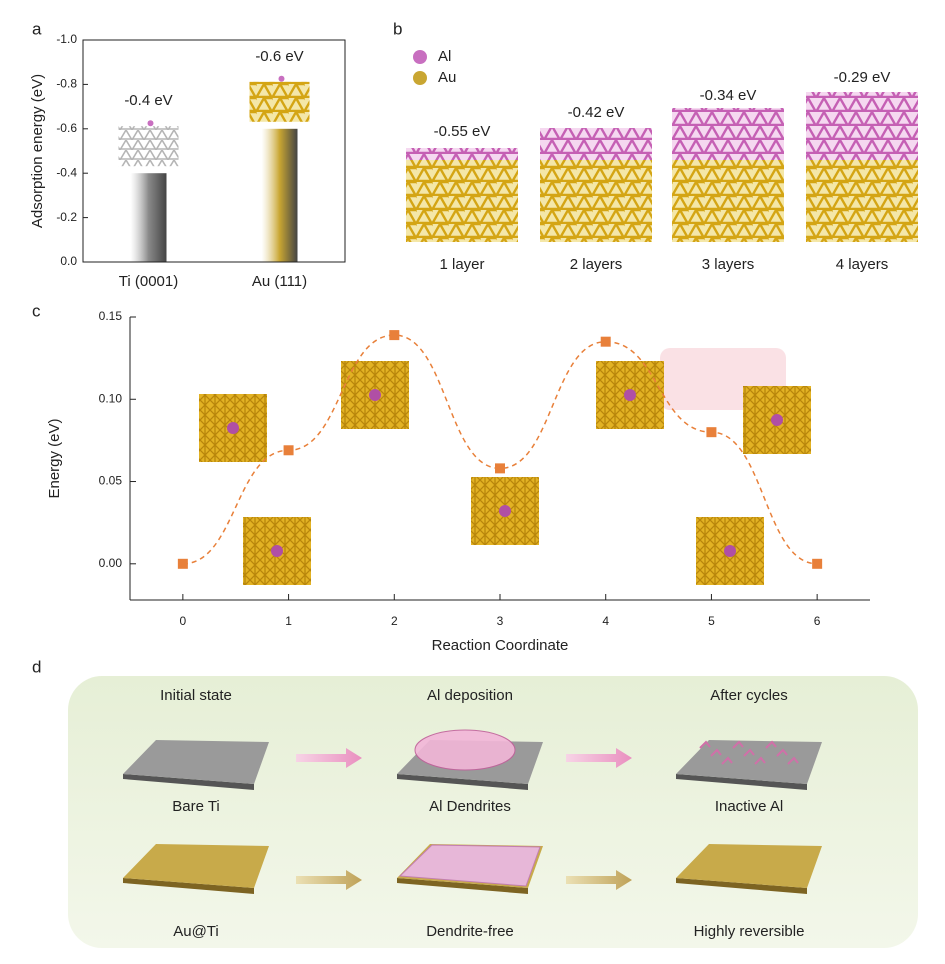 This screenshot has height=964, width=945. What do you see at coordinates (66, 39) in the screenshot?
I see `y-tick-label: -1.0` at bounding box center [66, 39].